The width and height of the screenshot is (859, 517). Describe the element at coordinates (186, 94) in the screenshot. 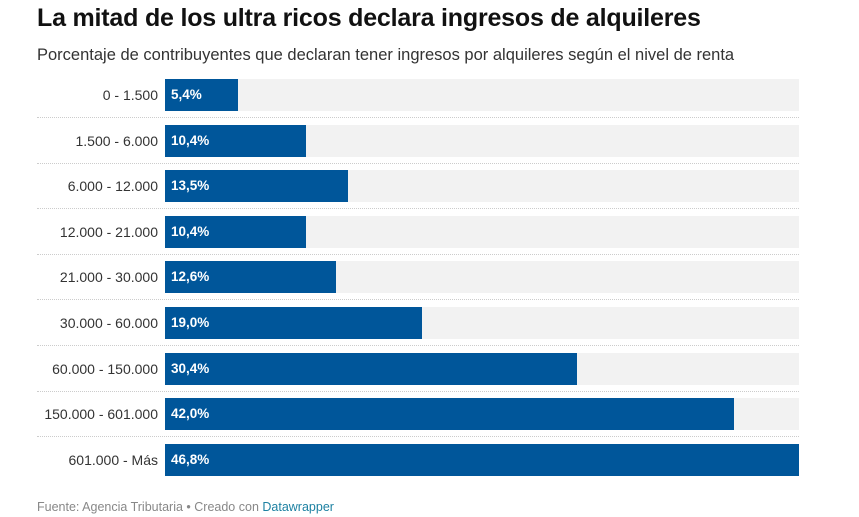

I see `bar-value-label: 5,4%` at that location.